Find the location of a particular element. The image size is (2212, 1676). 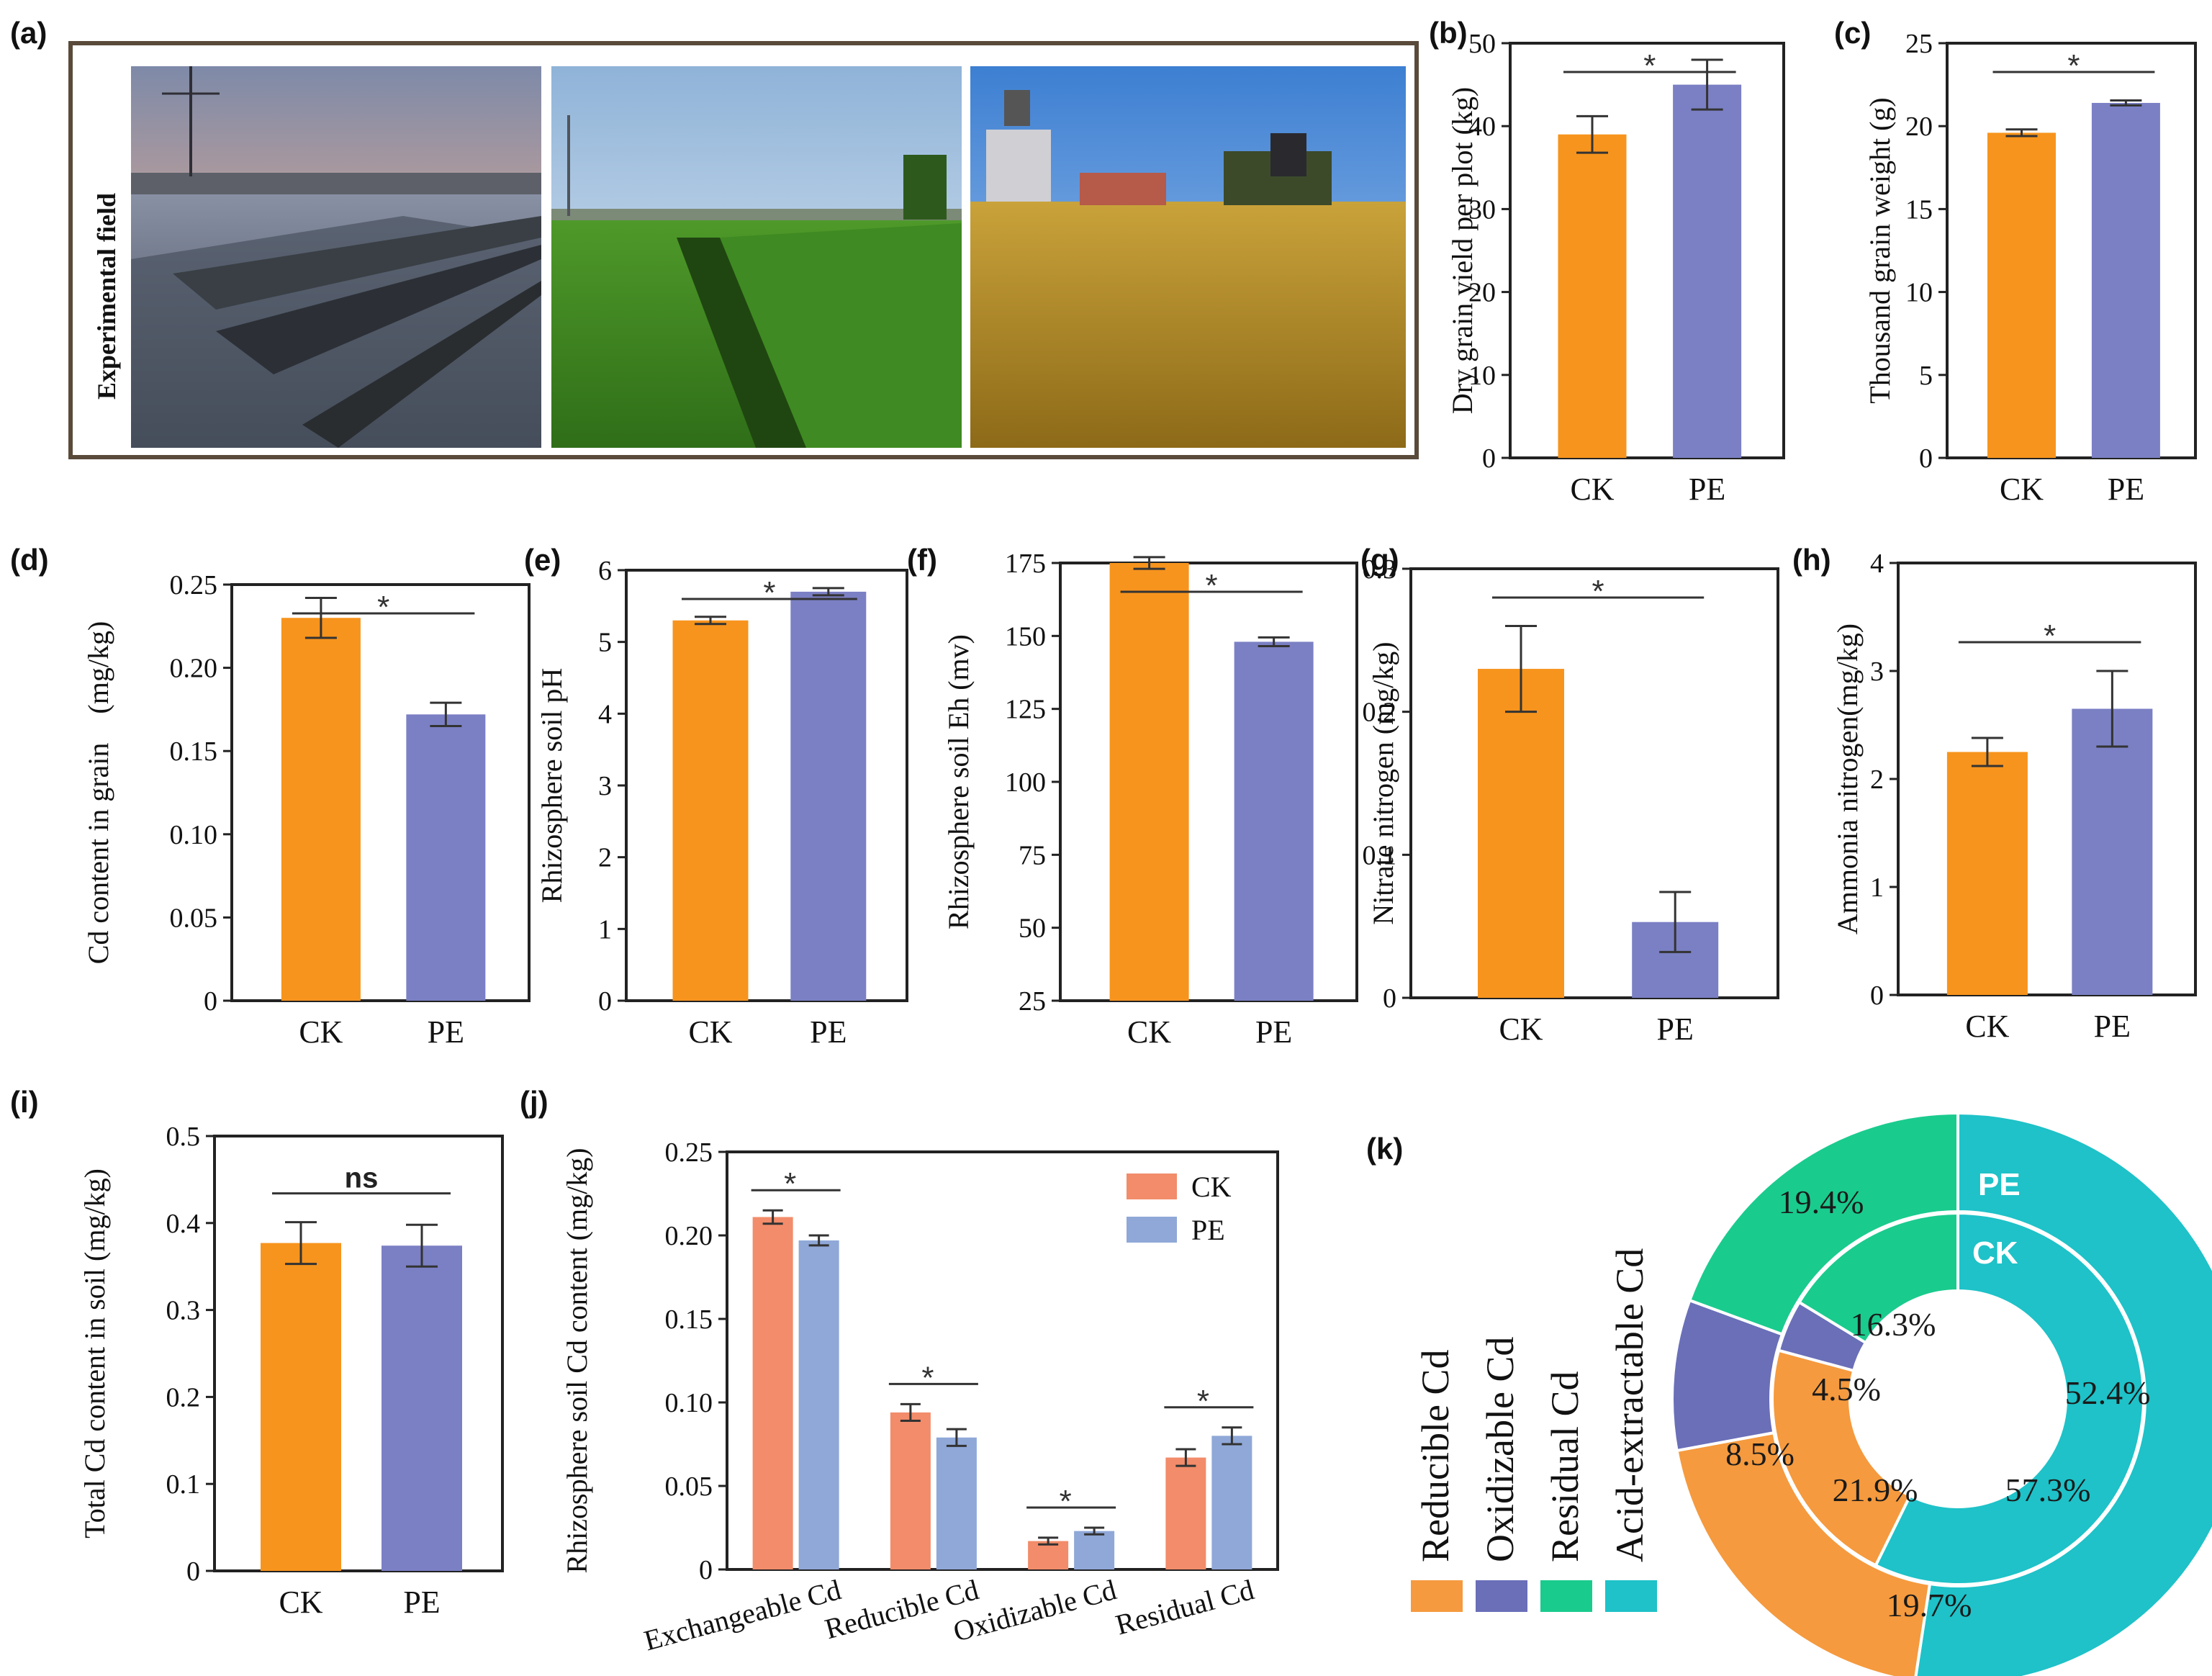

y-tick-label: 5 is located at coordinates (605, 643).